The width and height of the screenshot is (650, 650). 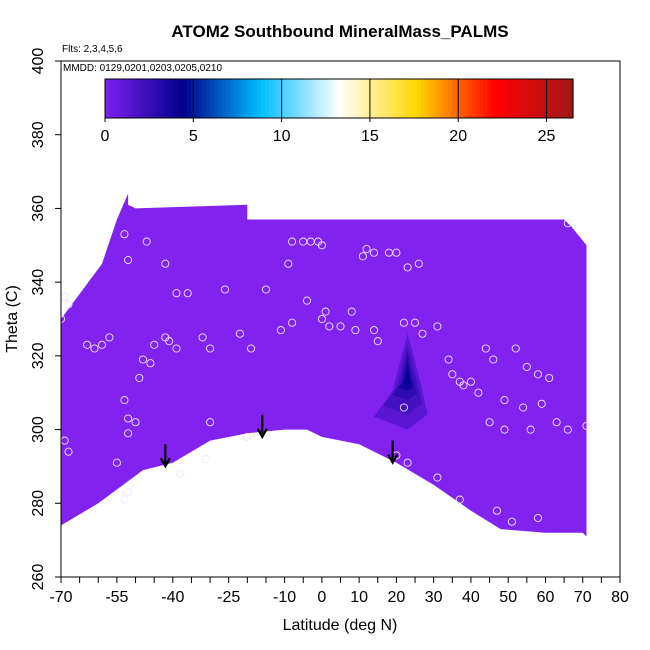 I want to click on x-tick-label: -40, so click(x=172, y=597).